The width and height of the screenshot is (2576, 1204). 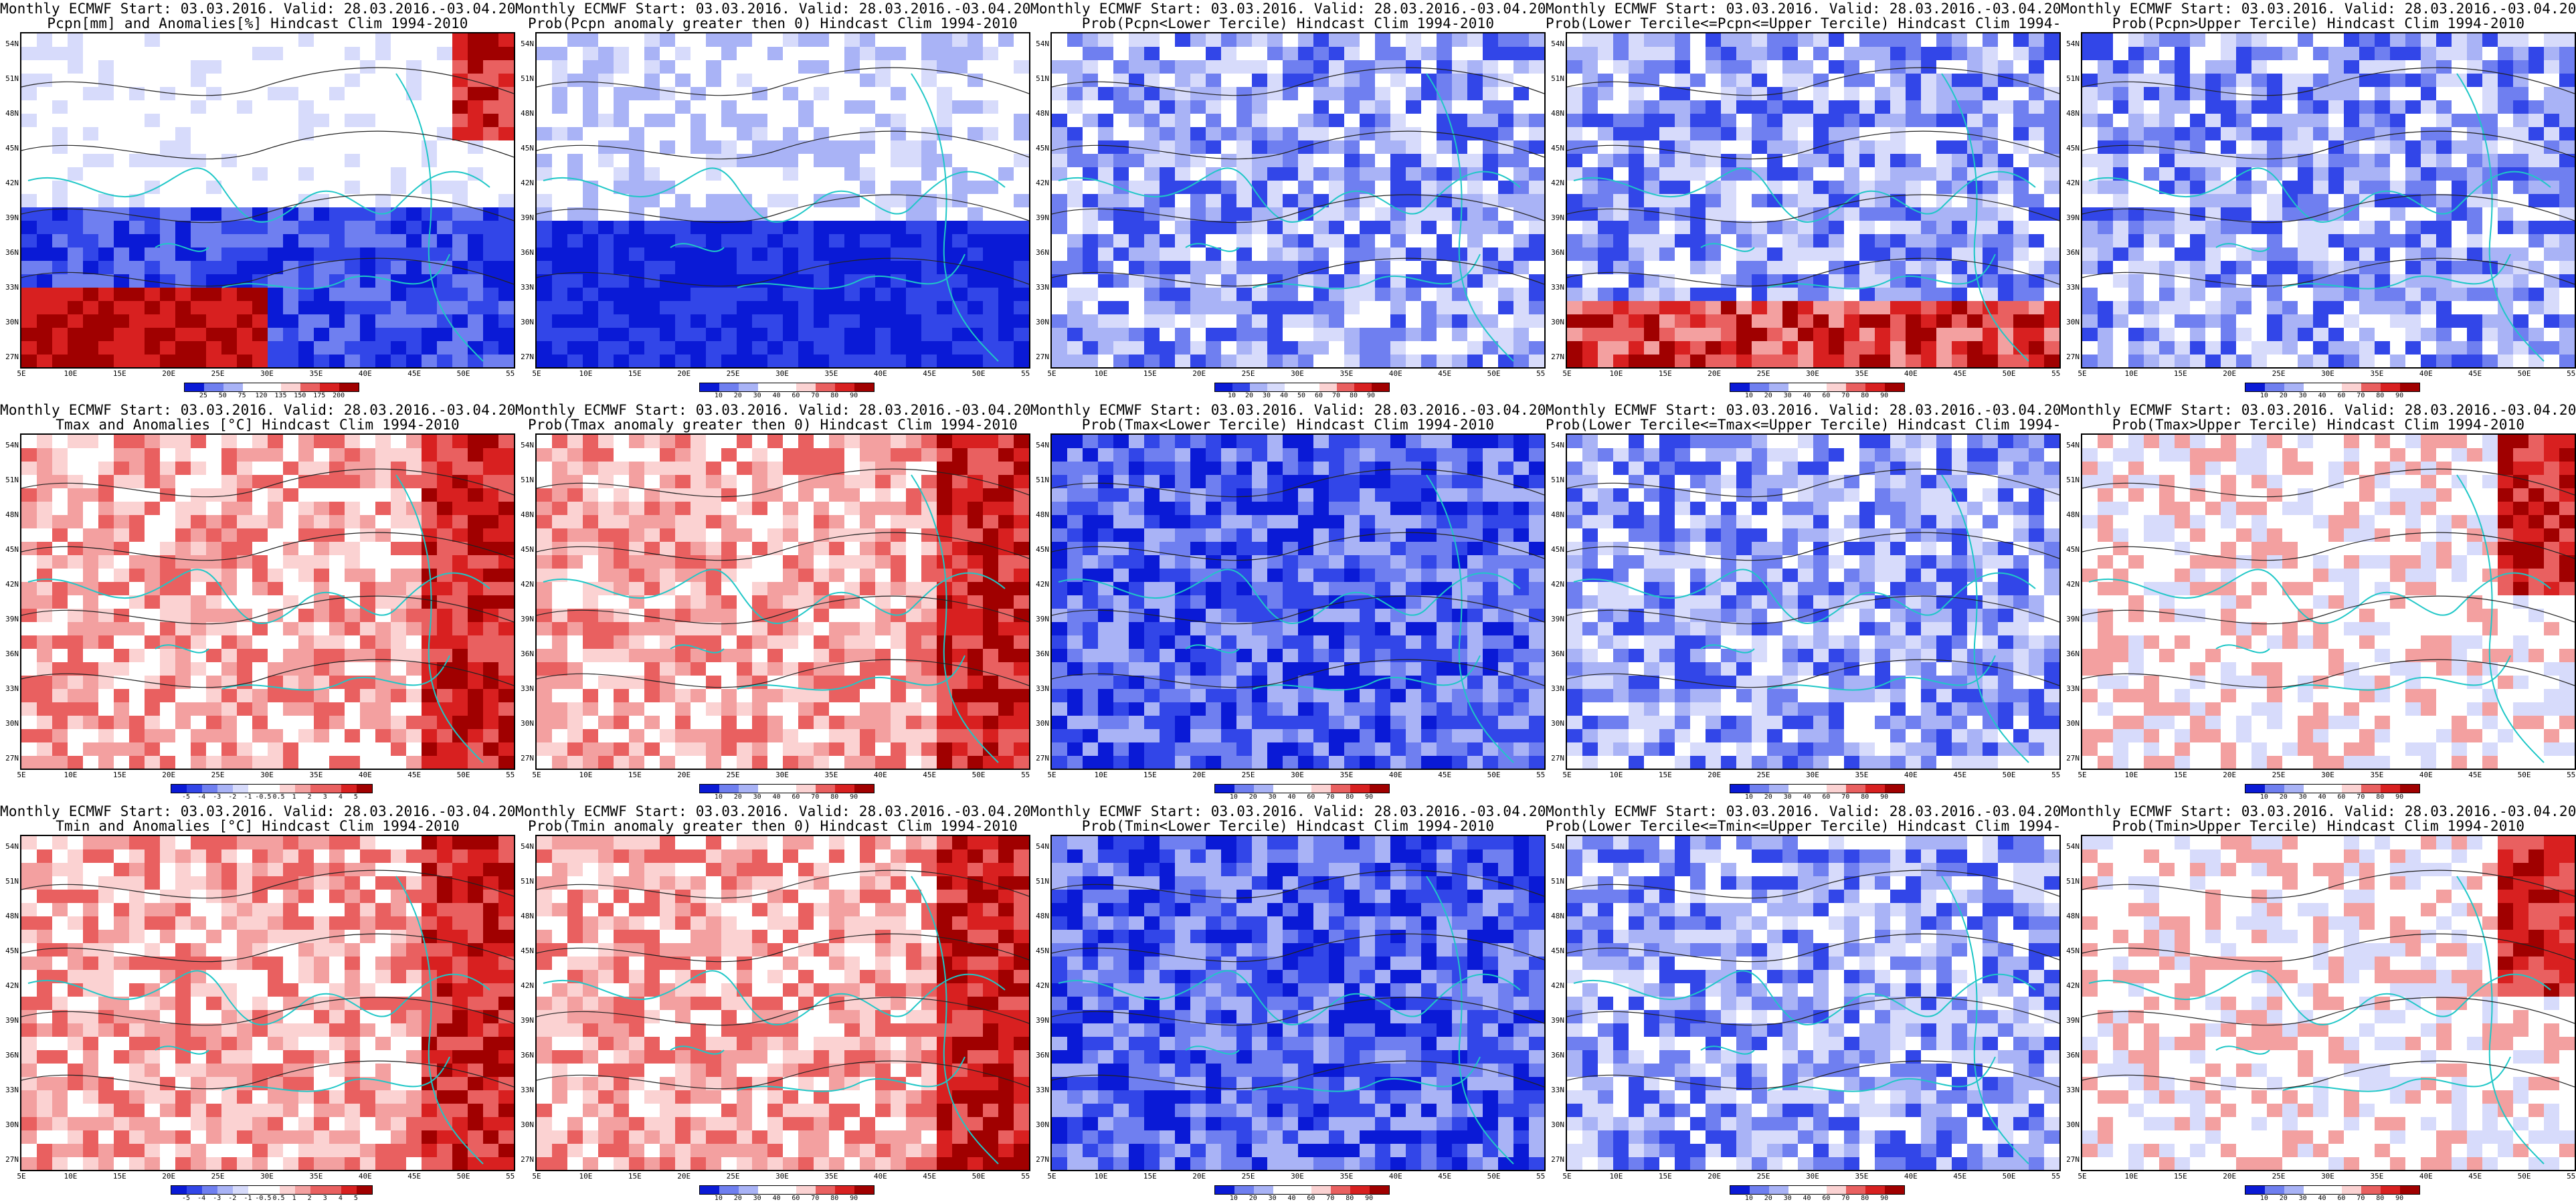 What do you see at coordinates (1665, 775) in the screenshot?
I see `longitude-label: 15E` at bounding box center [1665, 775].